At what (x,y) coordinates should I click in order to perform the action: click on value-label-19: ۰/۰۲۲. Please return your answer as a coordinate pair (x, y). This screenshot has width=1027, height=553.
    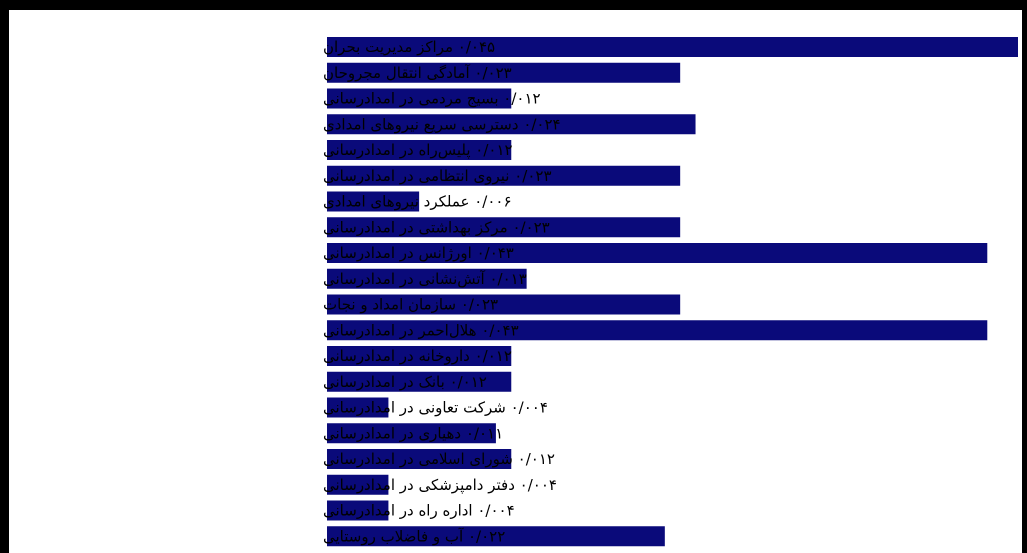
    Looking at the image, I should click on (486, 536).